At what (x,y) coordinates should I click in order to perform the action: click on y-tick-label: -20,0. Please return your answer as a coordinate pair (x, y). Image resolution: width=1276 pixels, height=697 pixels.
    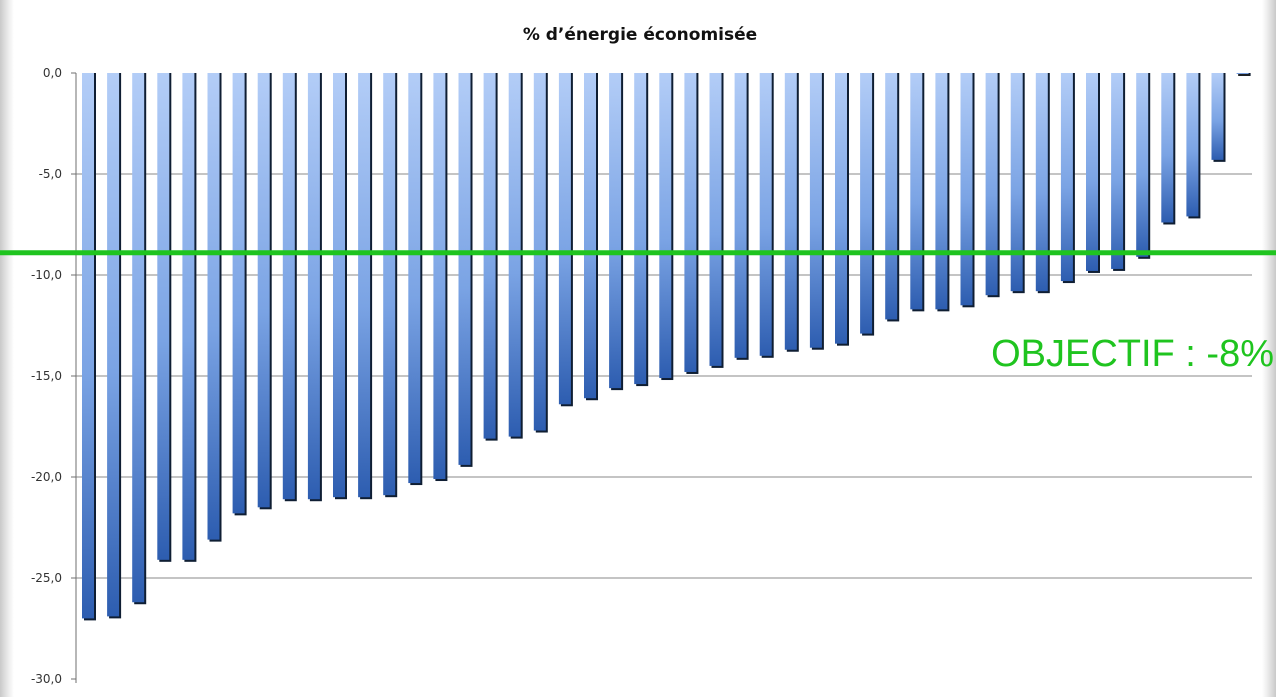
    Looking at the image, I should click on (46, 477).